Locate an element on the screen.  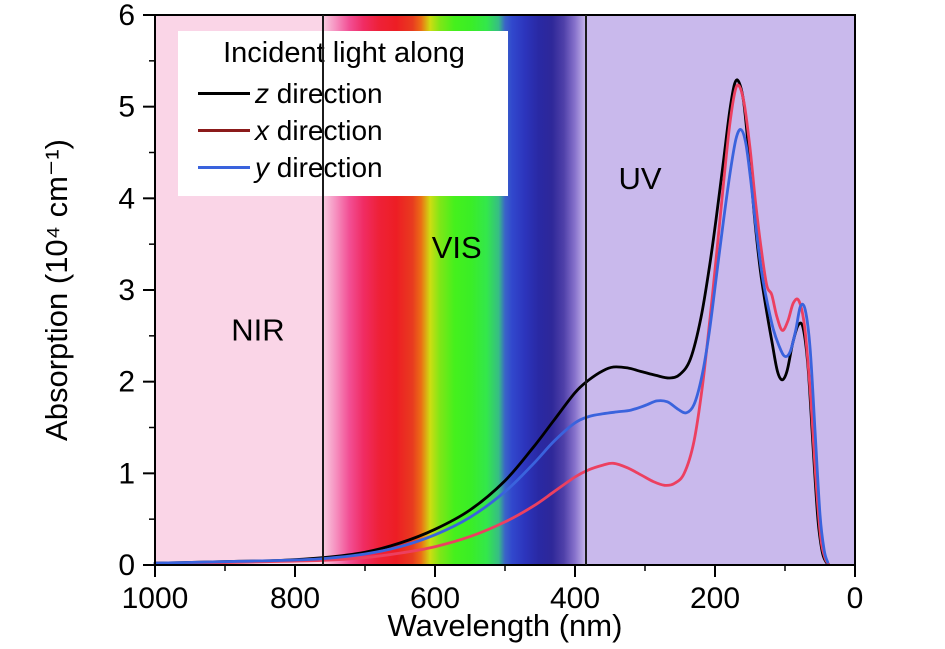
legend-var-y: y is located at coordinates (262, 167).